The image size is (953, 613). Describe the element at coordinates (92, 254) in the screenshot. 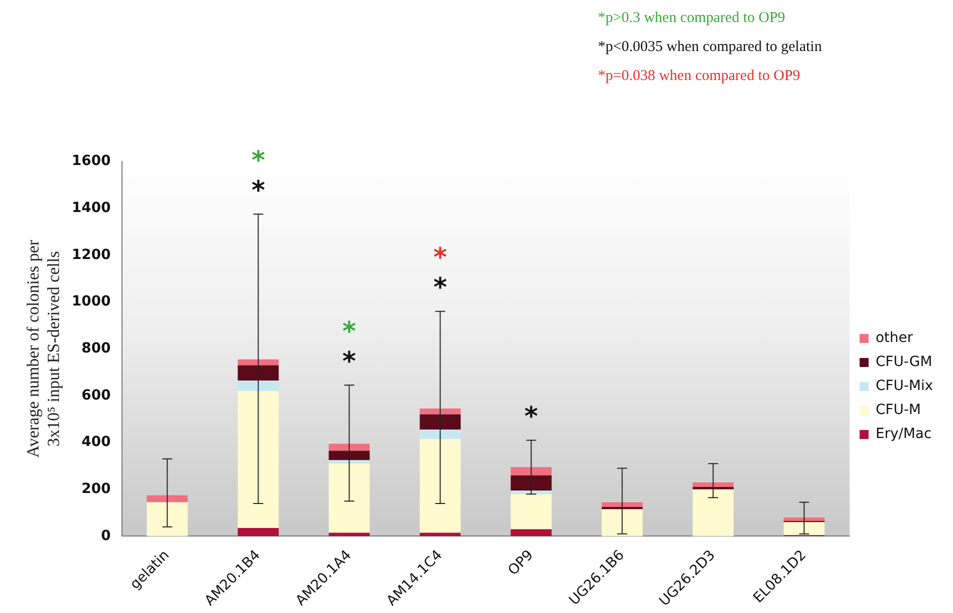

I see `y-tick-label: 1200` at that location.